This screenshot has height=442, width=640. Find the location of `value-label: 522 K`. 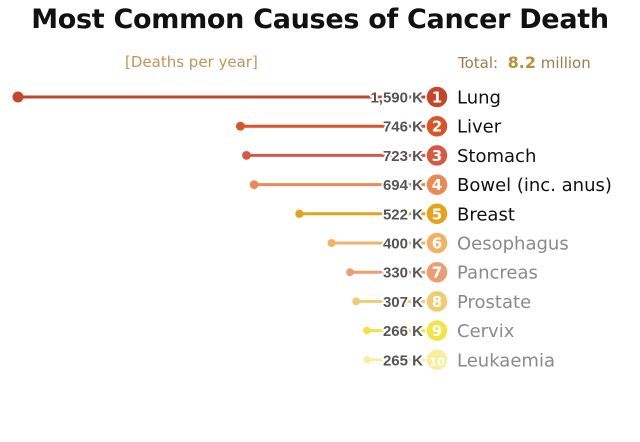

value-label: 522 K is located at coordinates (403, 214).